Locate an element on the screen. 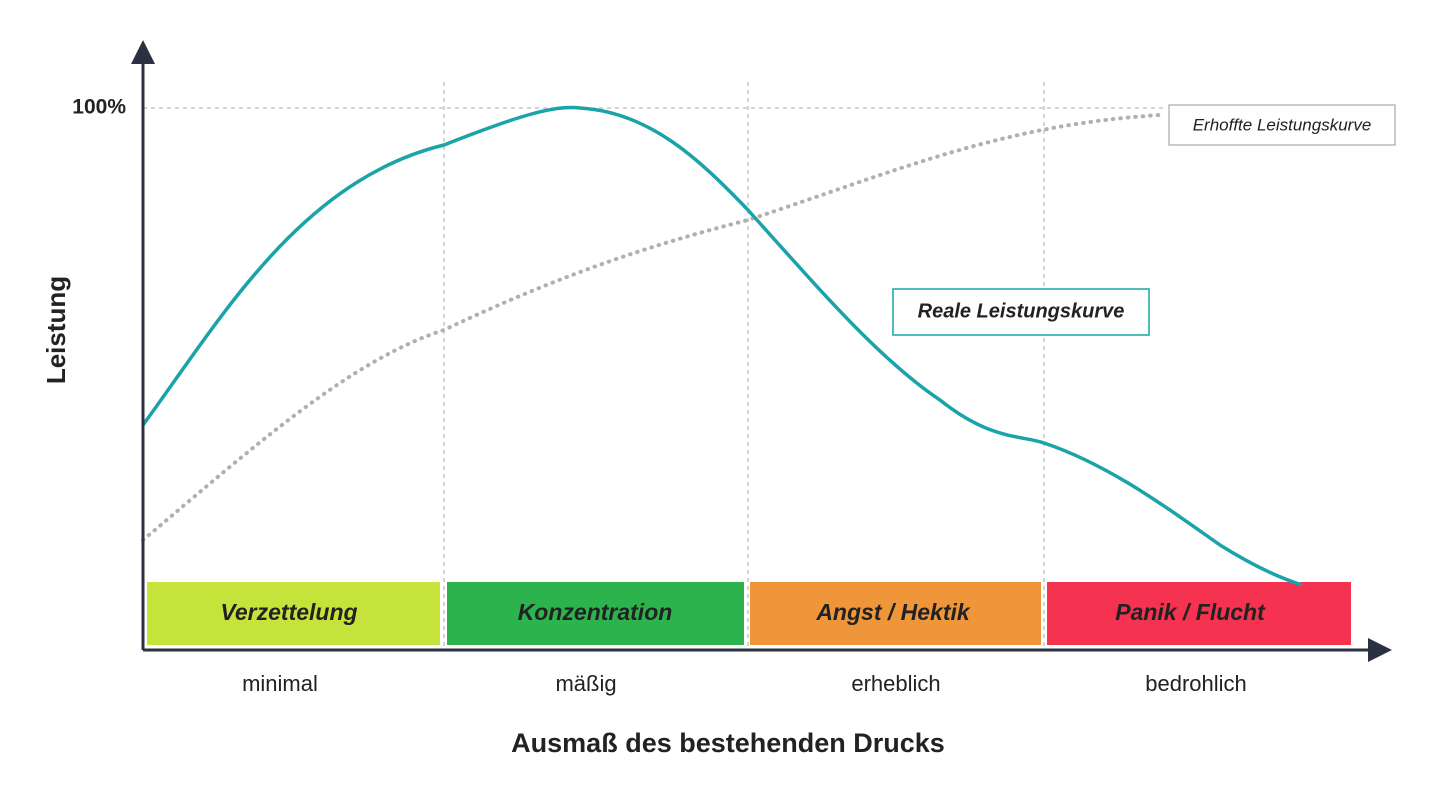  real-label-box is located at coordinates (1021, 312).